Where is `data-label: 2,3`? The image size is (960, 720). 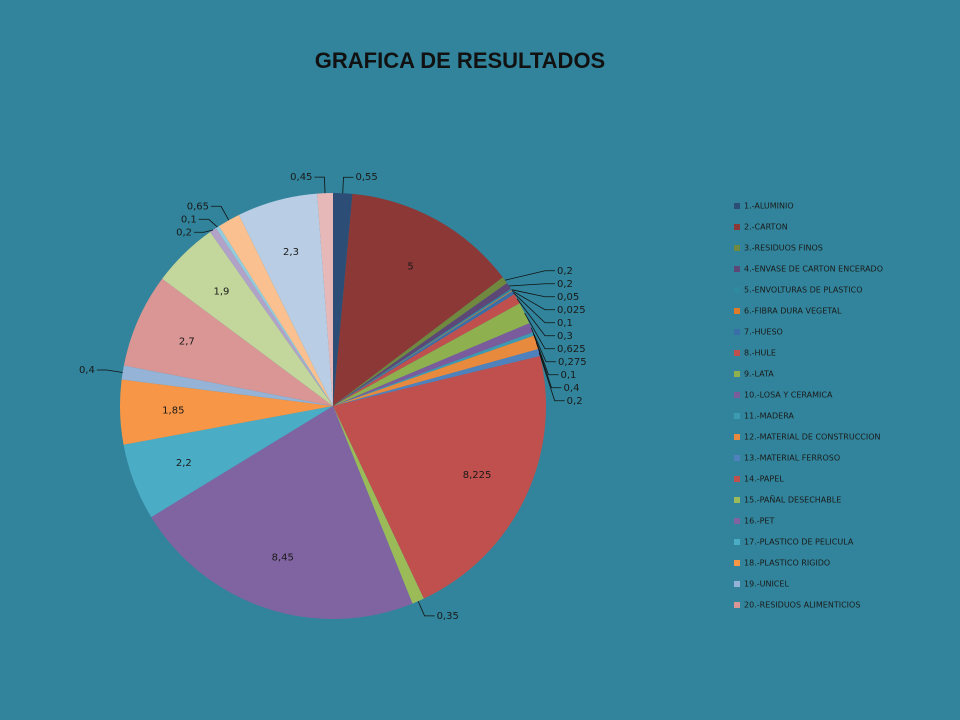
data-label: 2,3 is located at coordinates (291, 252).